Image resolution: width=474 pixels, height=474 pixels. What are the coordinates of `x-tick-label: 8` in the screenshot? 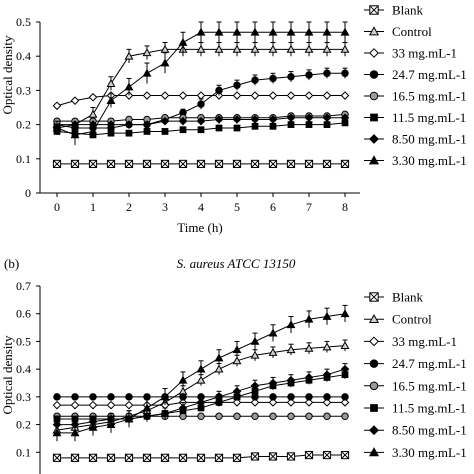 It's located at (345, 207).